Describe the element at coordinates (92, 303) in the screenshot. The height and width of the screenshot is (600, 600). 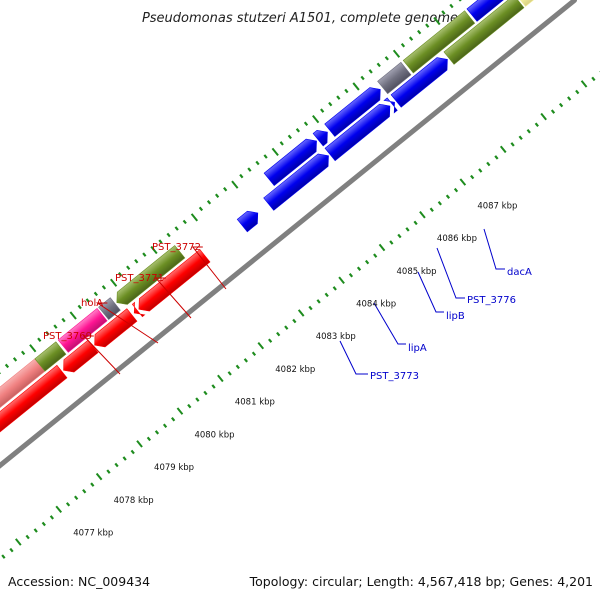
I see `gene-label-reverse: holA` at that location.